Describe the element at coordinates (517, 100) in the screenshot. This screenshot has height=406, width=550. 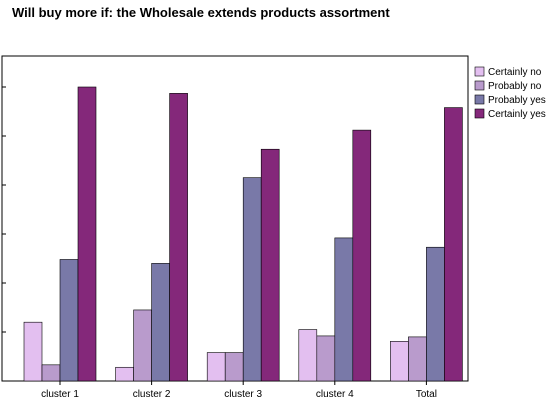
I see `legend-label: Probably yes` at that location.